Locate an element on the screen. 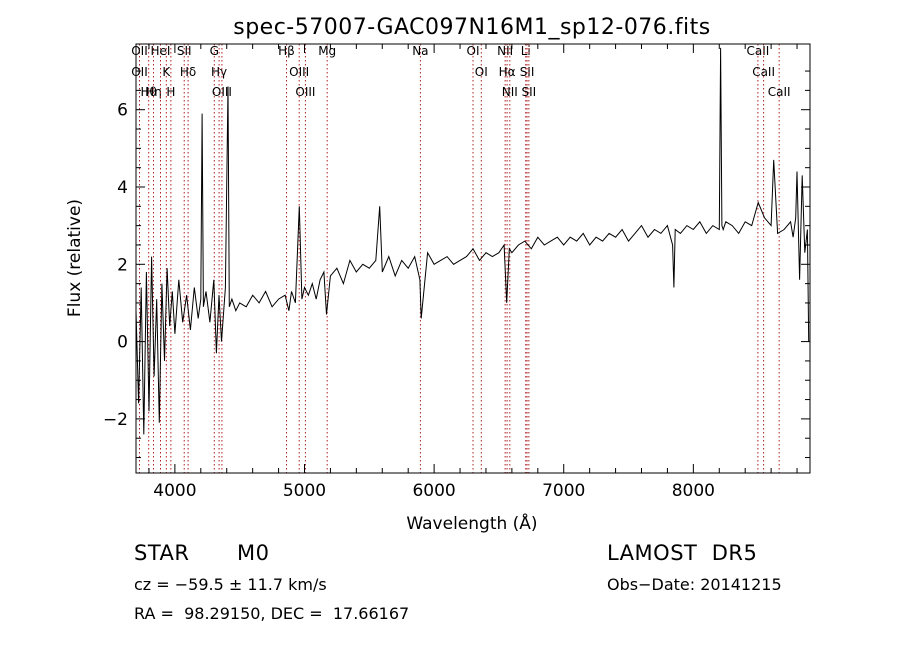  line-label: K is located at coordinates (166, 72).